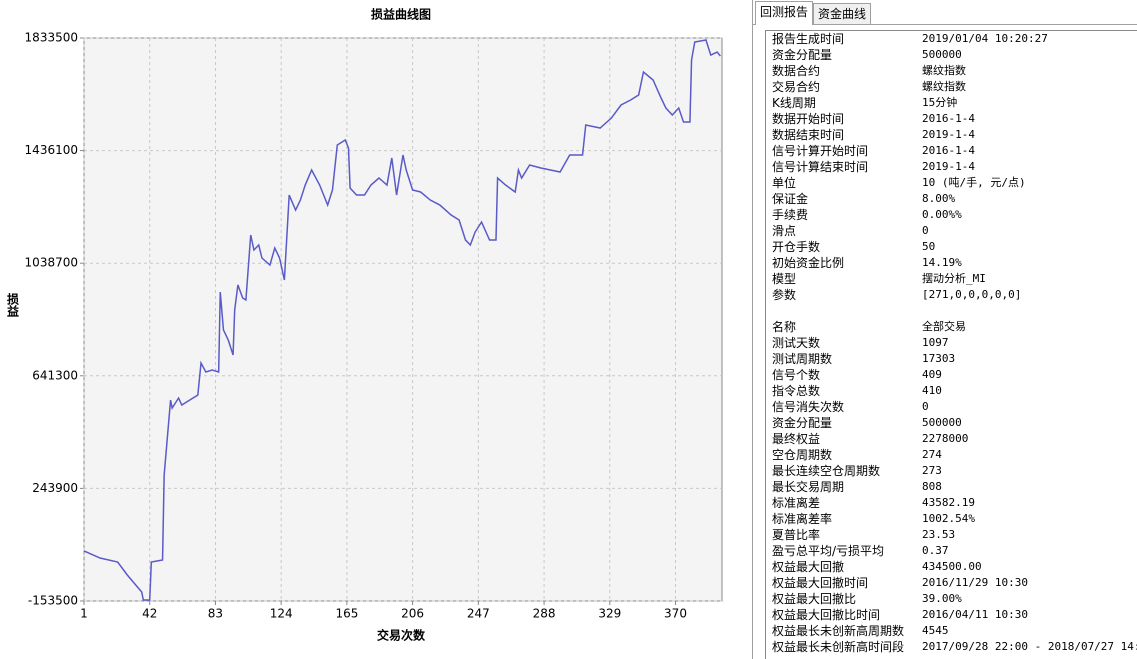  I want to click on row-label: 单位, so click(784, 183).